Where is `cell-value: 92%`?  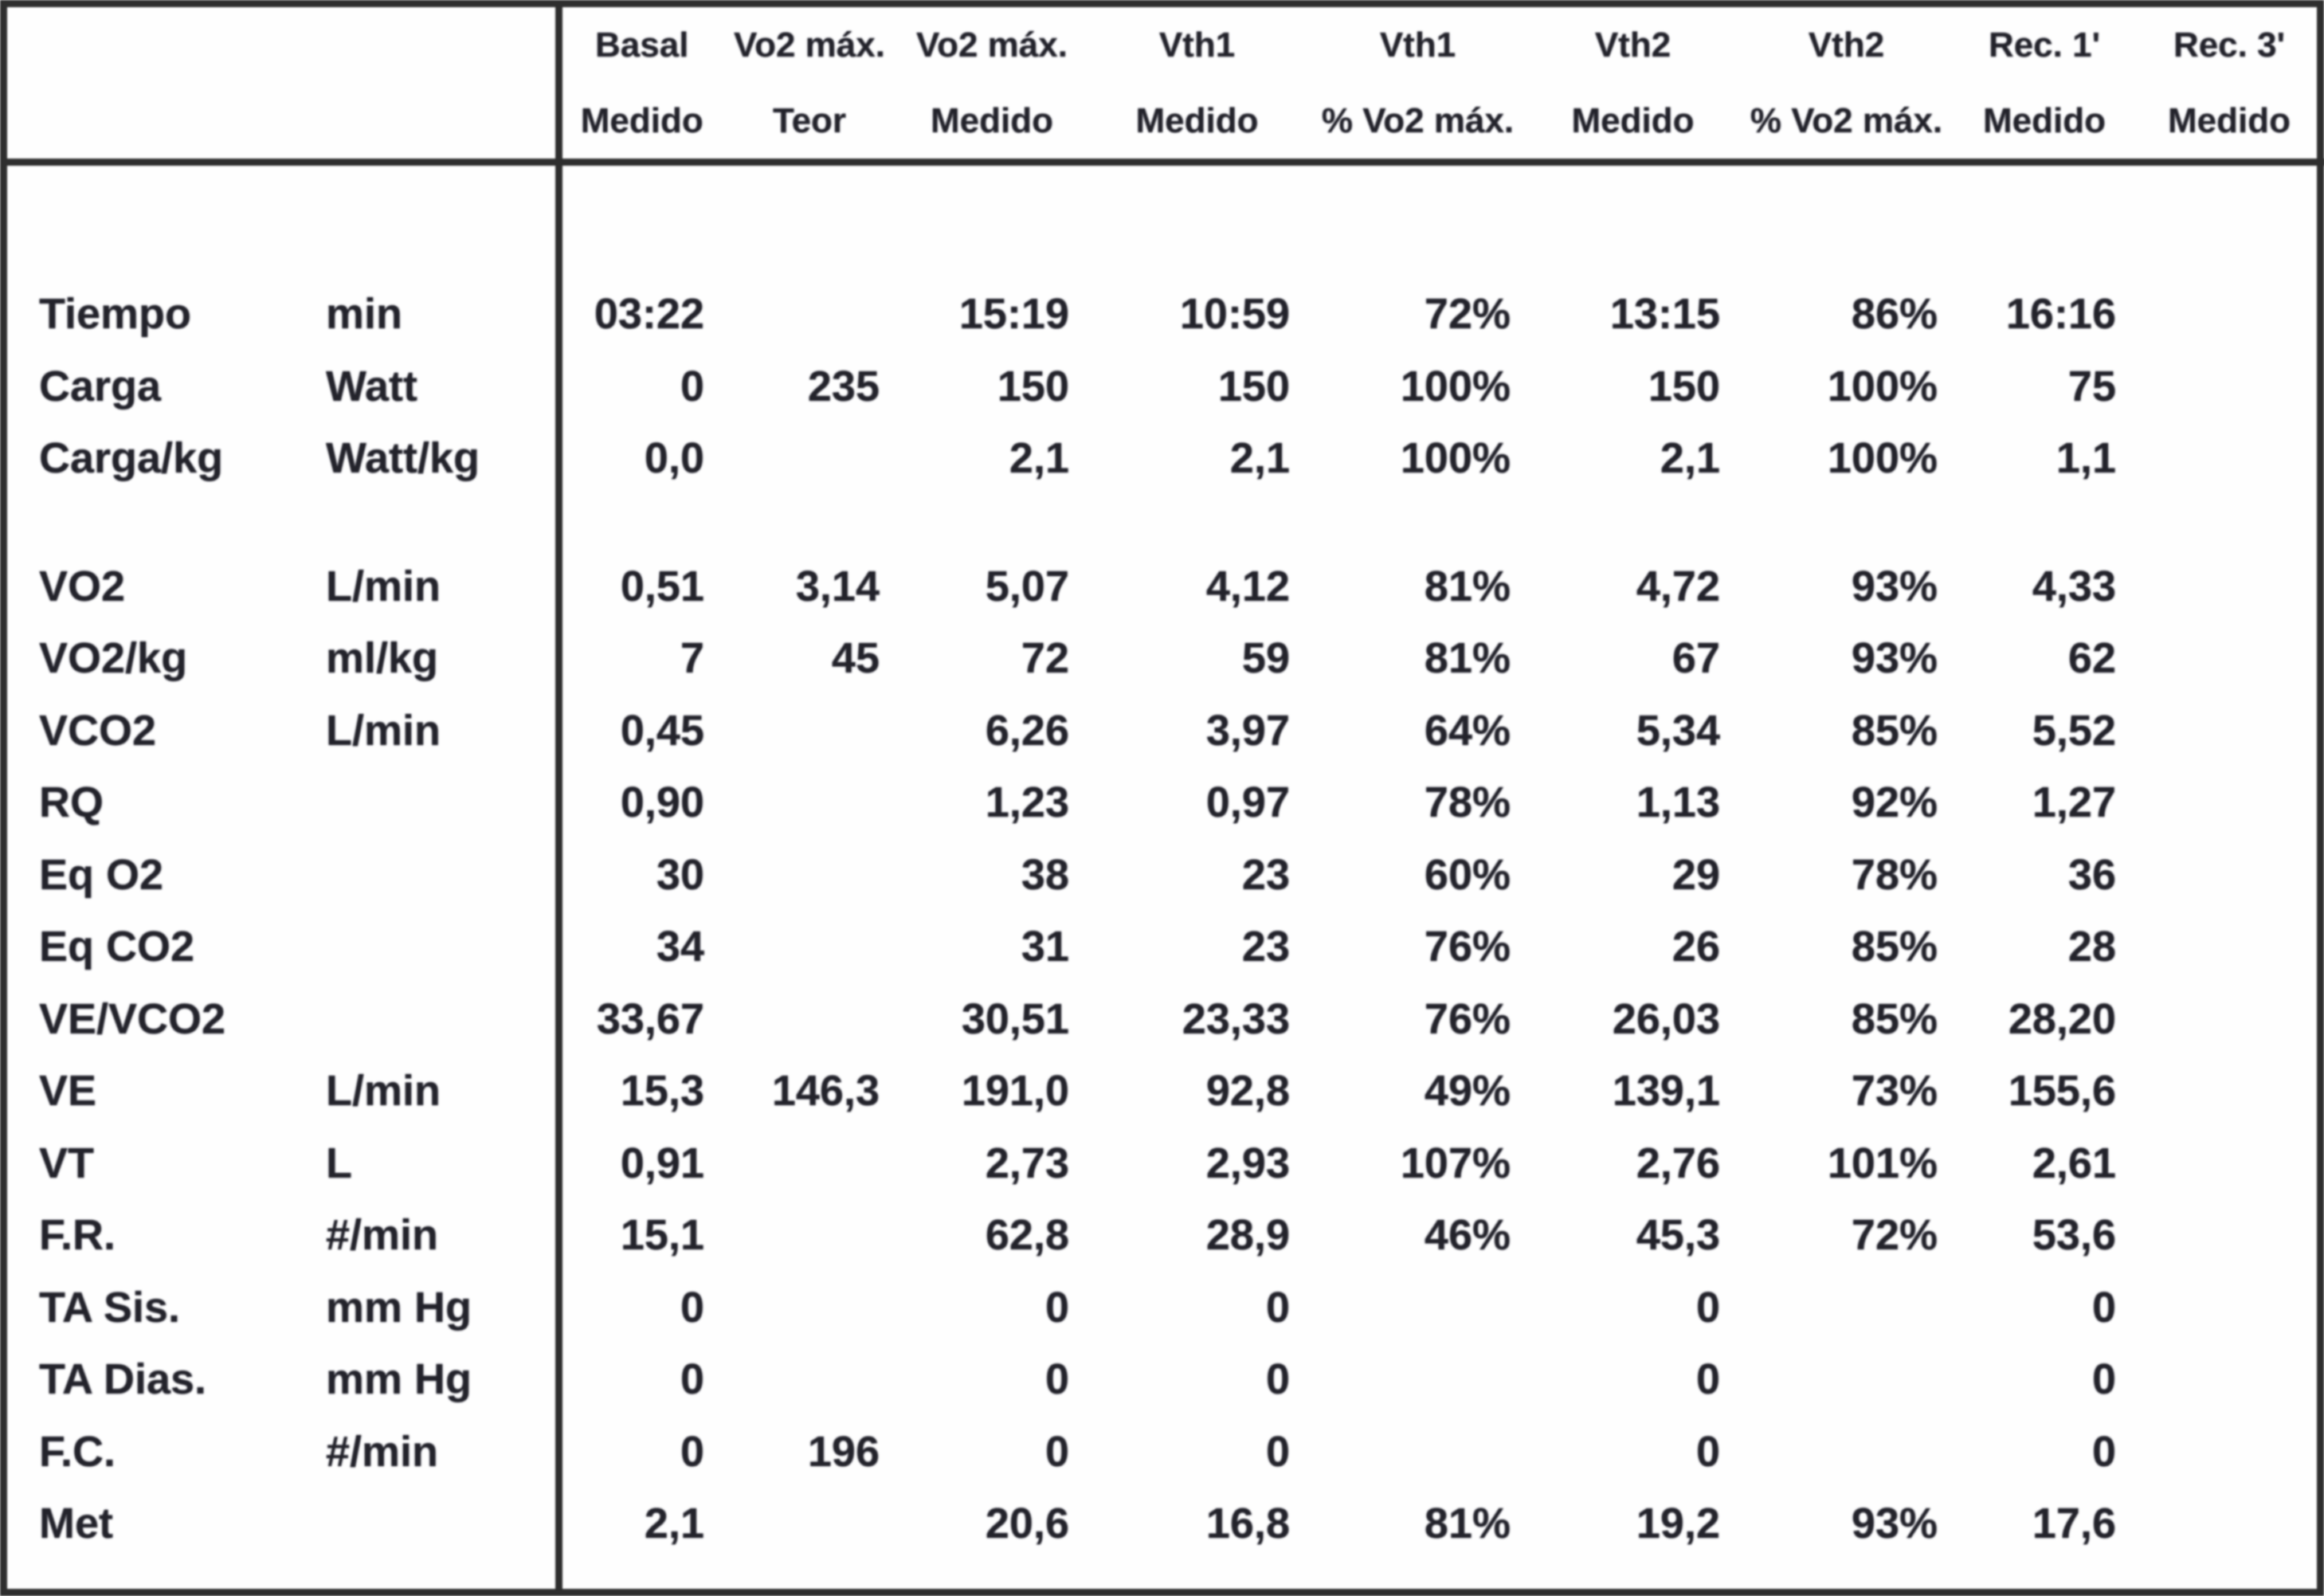
cell-value: 92% is located at coordinates (1895, 803).